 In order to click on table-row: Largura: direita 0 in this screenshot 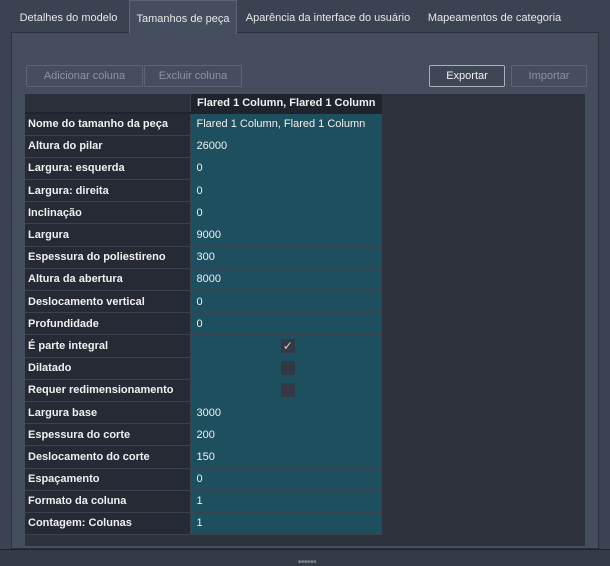, I will do `click(203, 191)`.